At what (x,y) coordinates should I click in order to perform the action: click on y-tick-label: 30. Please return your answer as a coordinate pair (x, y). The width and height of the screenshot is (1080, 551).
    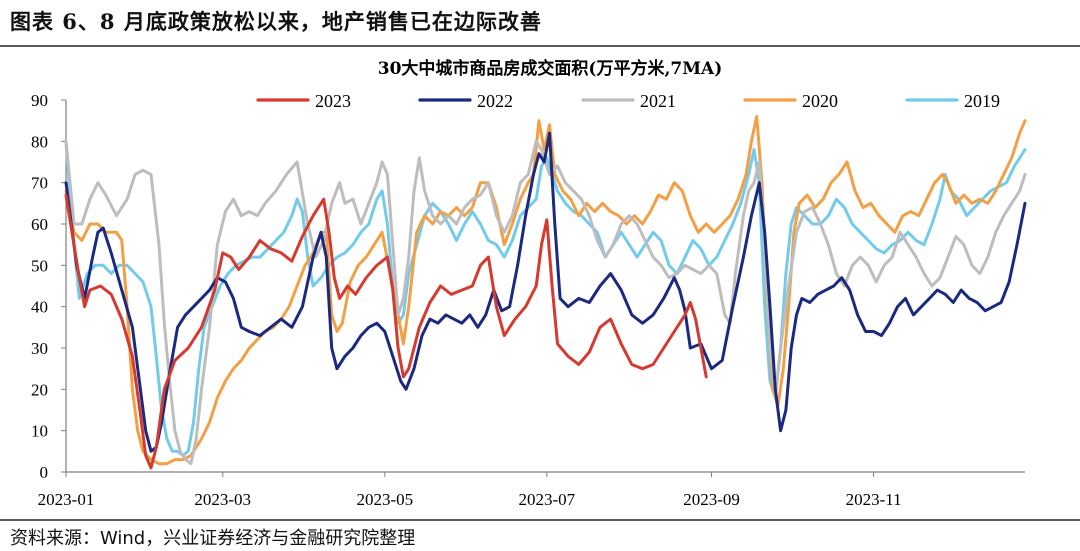
    Looking at the image, I should click on (39, 348).